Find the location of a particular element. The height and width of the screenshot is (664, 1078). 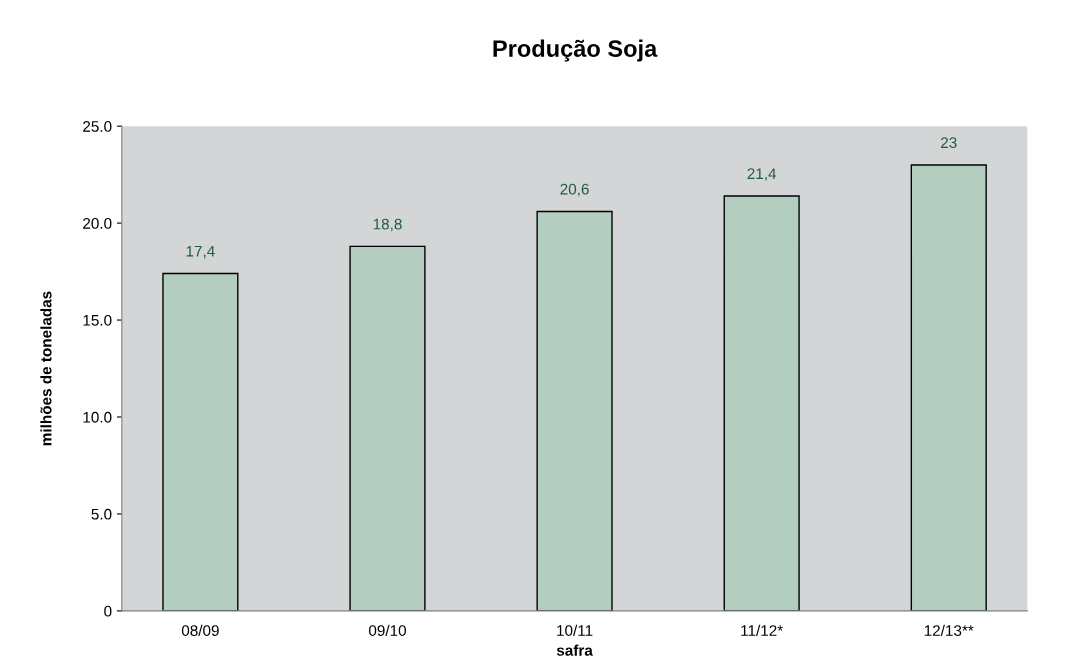

x-tick-label: 08/09 is located at coordinates (200, 630).